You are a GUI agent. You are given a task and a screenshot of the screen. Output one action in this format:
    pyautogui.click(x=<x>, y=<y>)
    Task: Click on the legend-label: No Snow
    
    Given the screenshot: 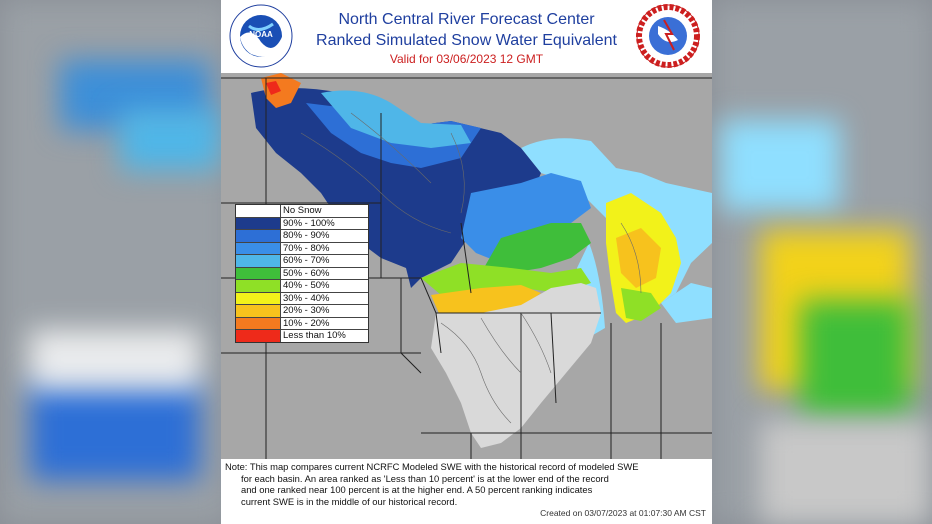 What is the action you would take?
    pyautogui.click(x=302, y=210)
    